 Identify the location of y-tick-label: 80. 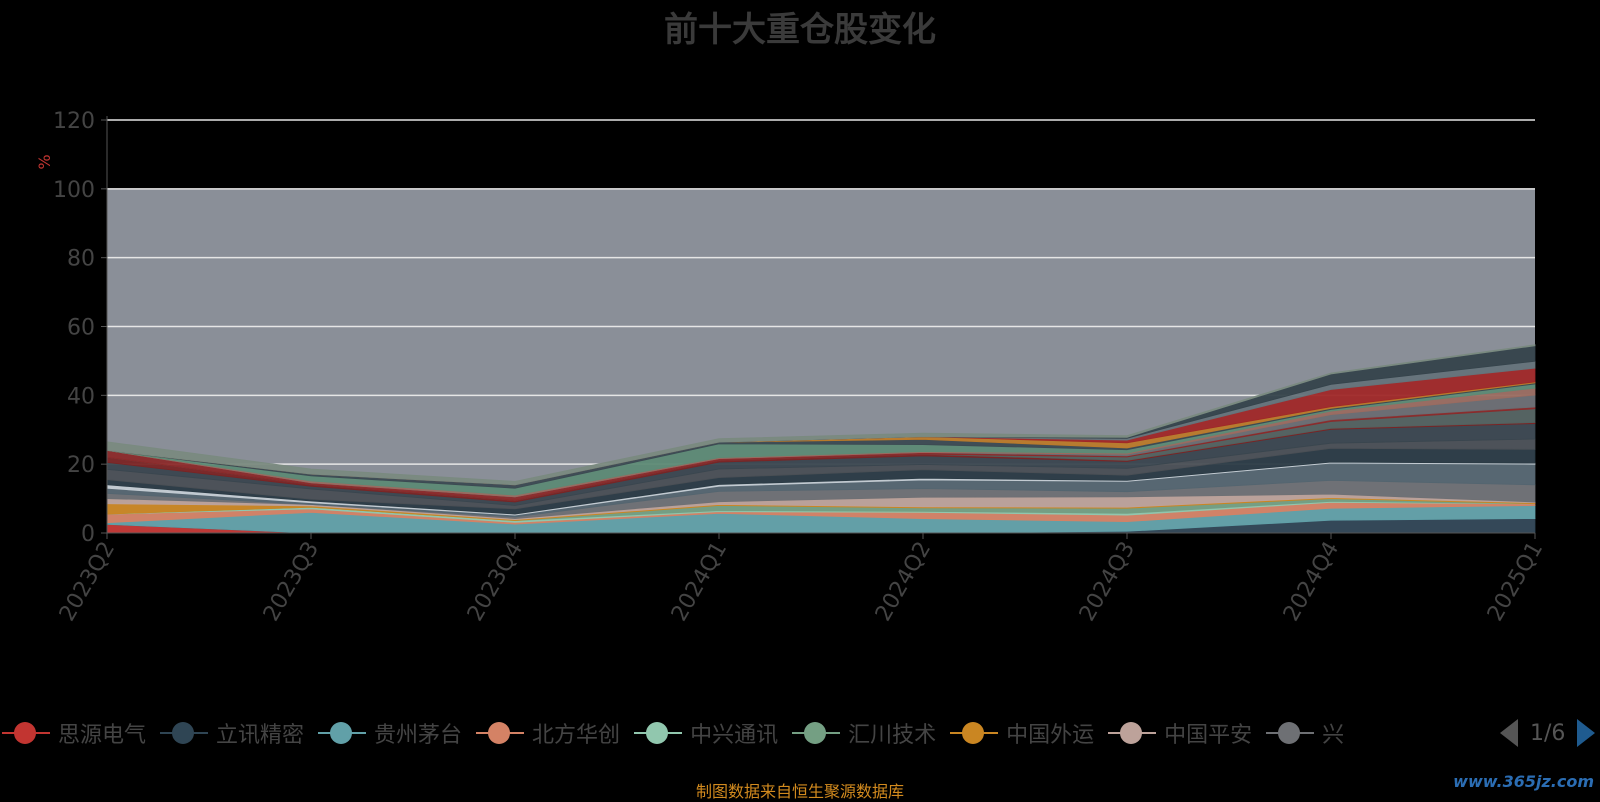
(81, 259).